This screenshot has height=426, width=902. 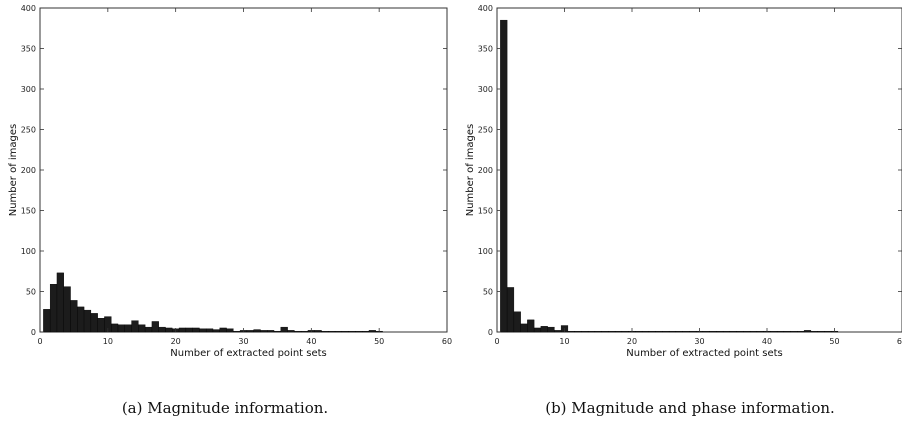 I want to click on x-tick-label: 60, so click(x=447, y=341).